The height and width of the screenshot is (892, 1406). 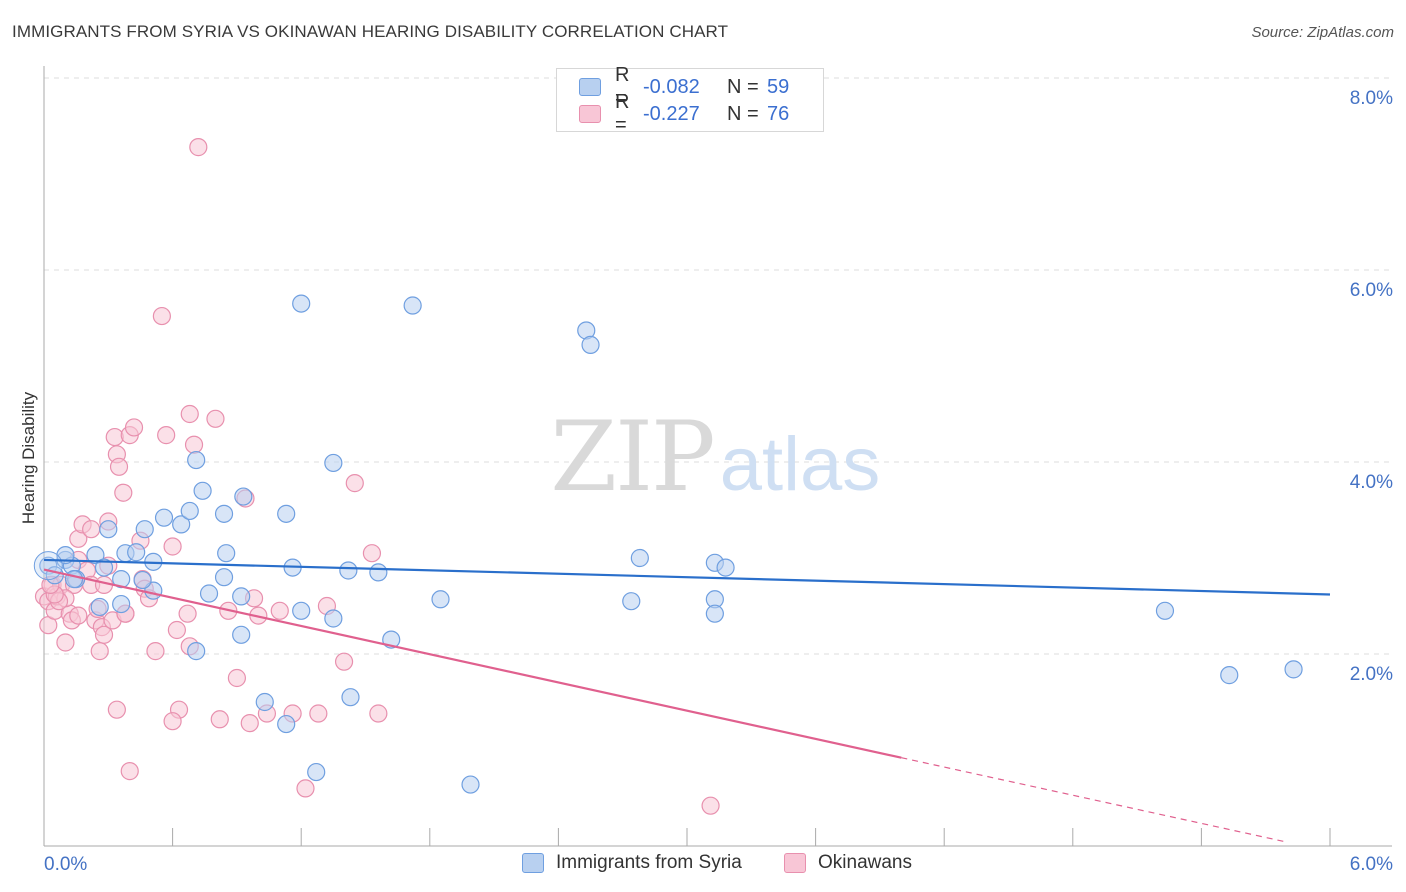 I want to click on syria-swatch, so click(x=590, y=87).